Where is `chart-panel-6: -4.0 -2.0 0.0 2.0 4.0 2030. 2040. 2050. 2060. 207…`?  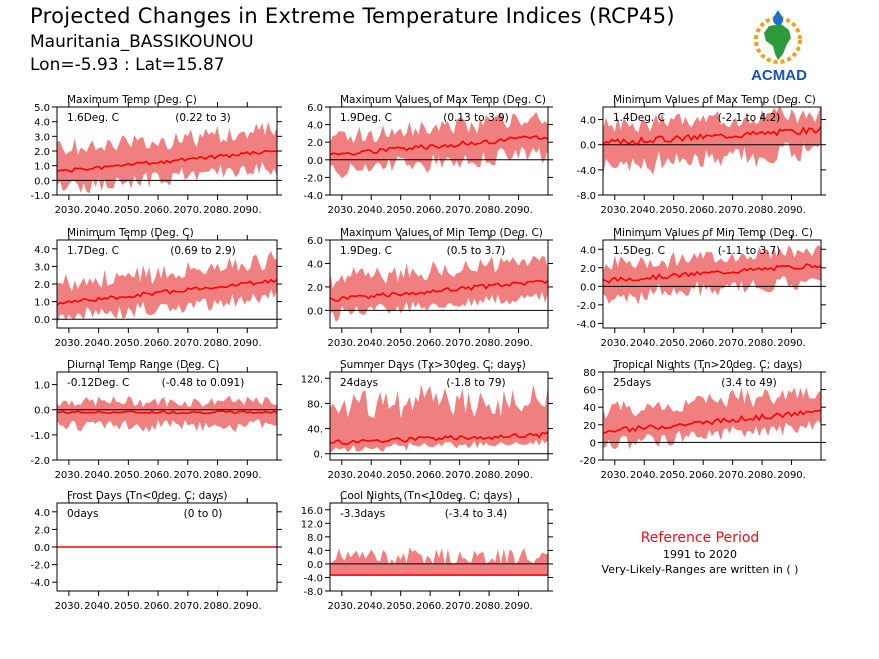
chart-panel-6: -4.0 -2.0 0.0 2.0 4.0 2030. 2040. 2050. 2060. 207… is located at coordinates (701, 288).